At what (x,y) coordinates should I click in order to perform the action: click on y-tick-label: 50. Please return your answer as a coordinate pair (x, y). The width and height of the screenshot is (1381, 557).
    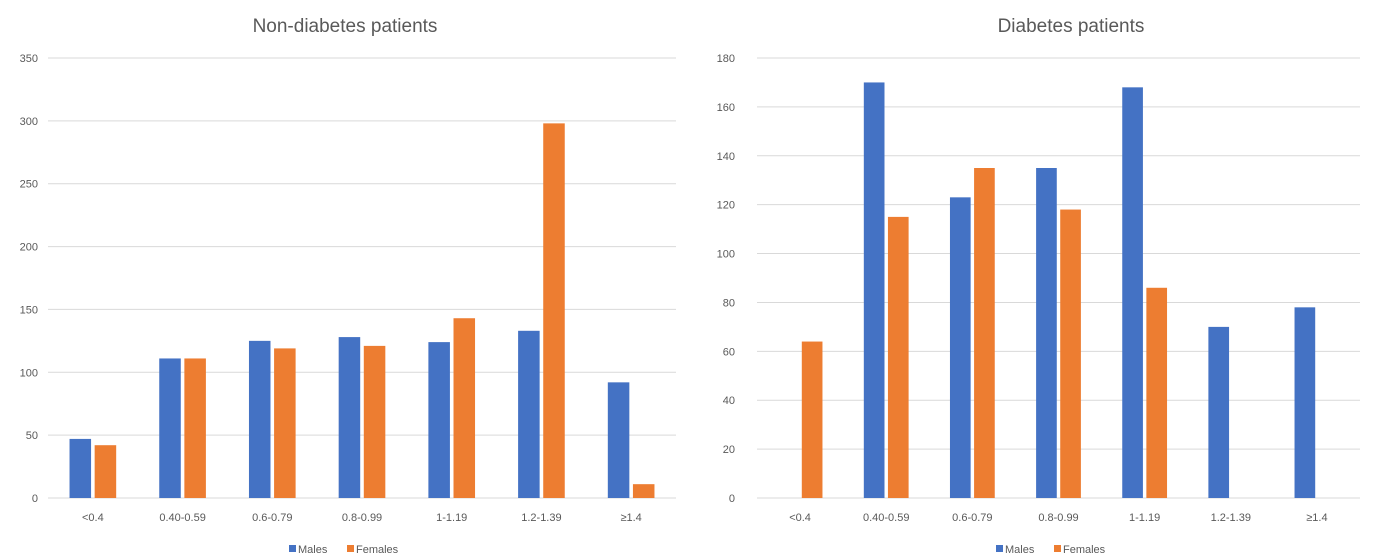
    Looking at the image, I should click on (32, 436).